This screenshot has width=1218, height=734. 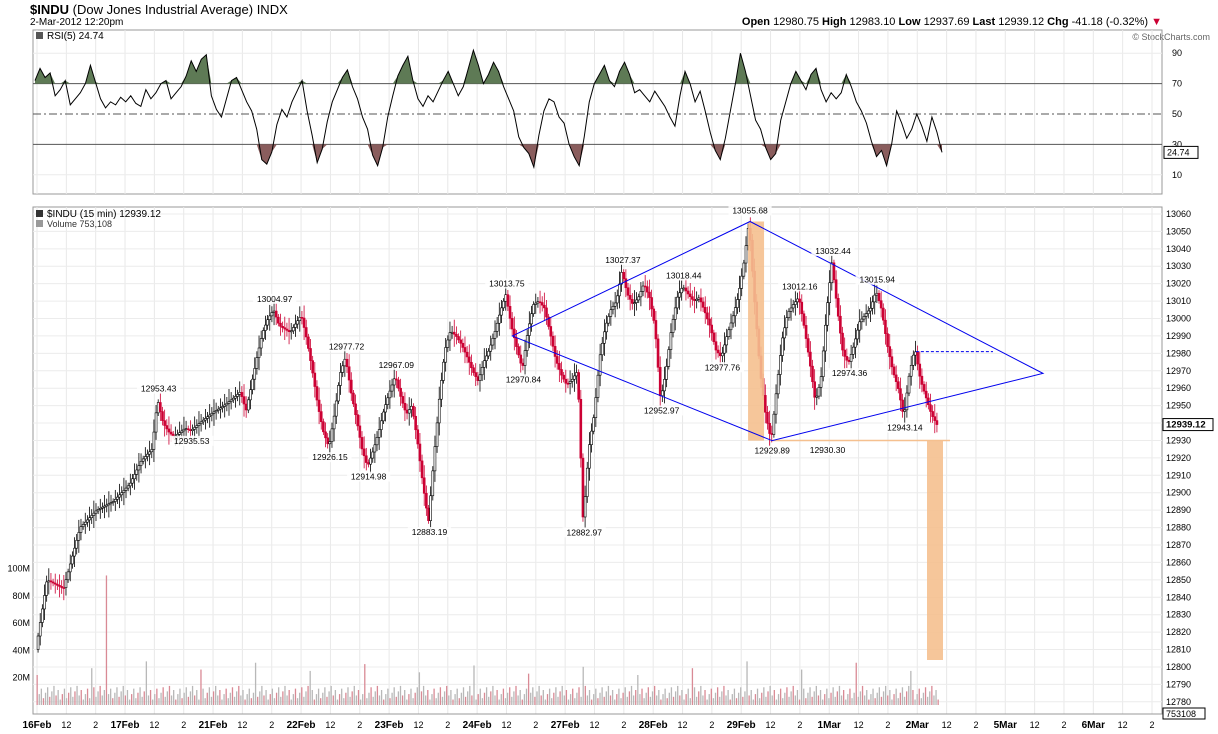 I want to click on price-annotation: 13027.37, so click(x=623, y=260).